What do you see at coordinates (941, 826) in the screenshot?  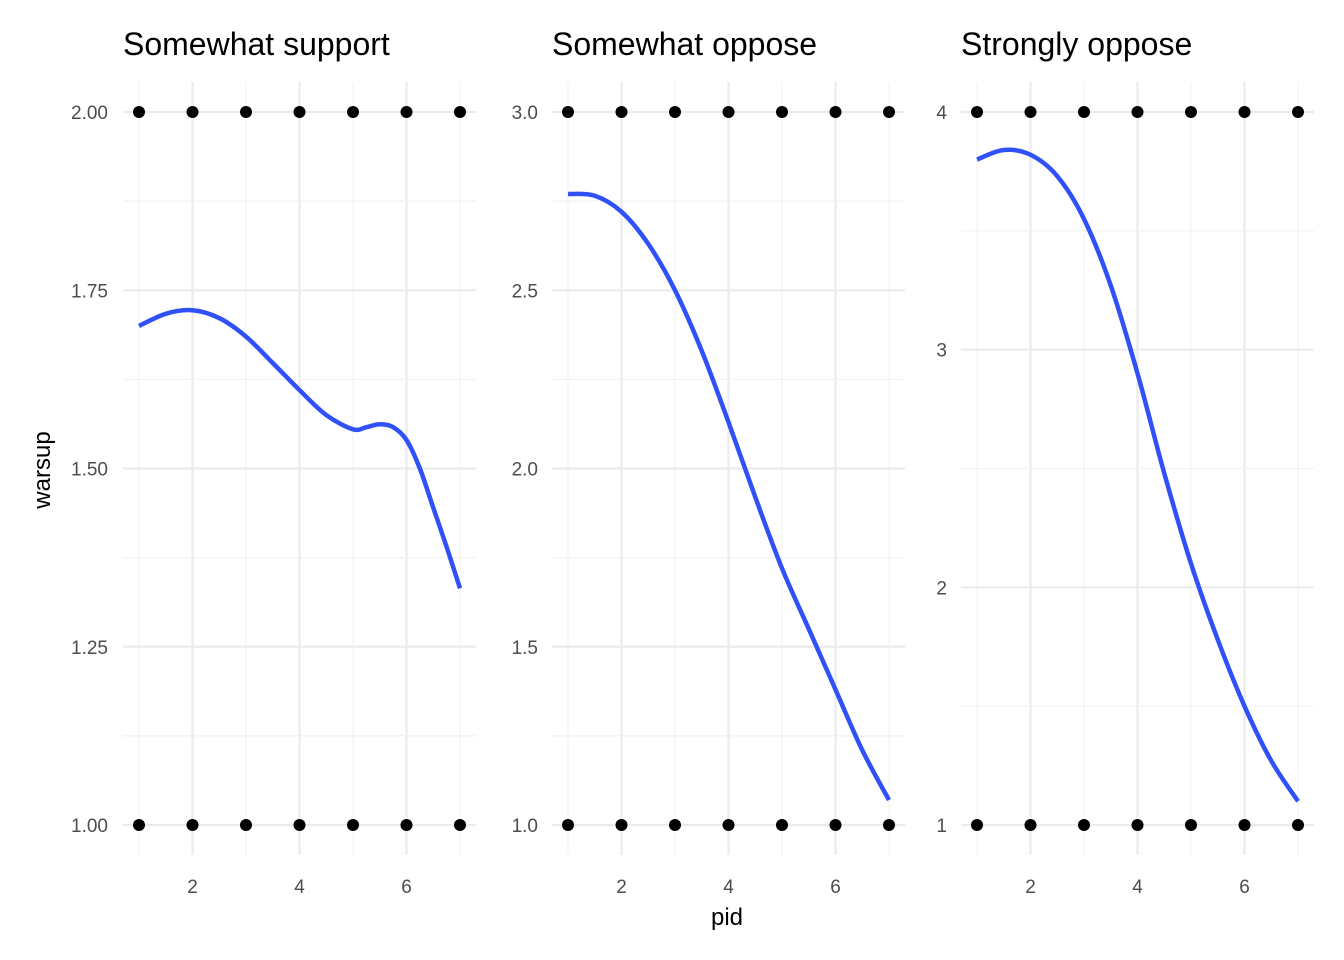 I see `y-tick-label: 1` at bounding box center [941, 826].